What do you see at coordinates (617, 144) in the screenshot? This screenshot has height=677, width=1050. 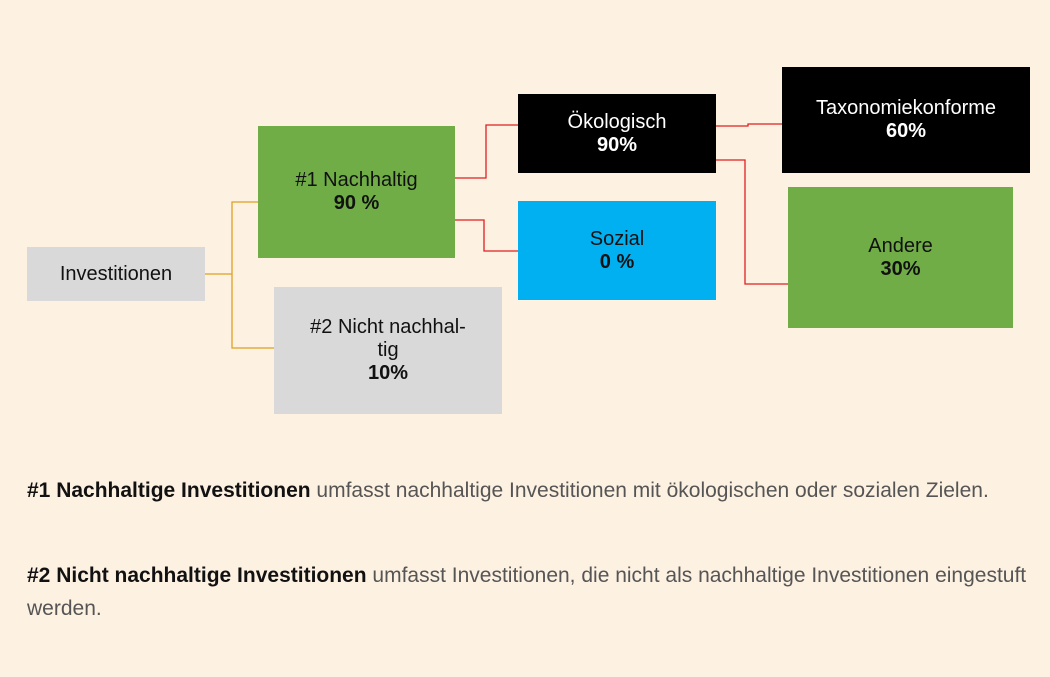 I see `node-value: 90%` at bounding box center [617, 144].